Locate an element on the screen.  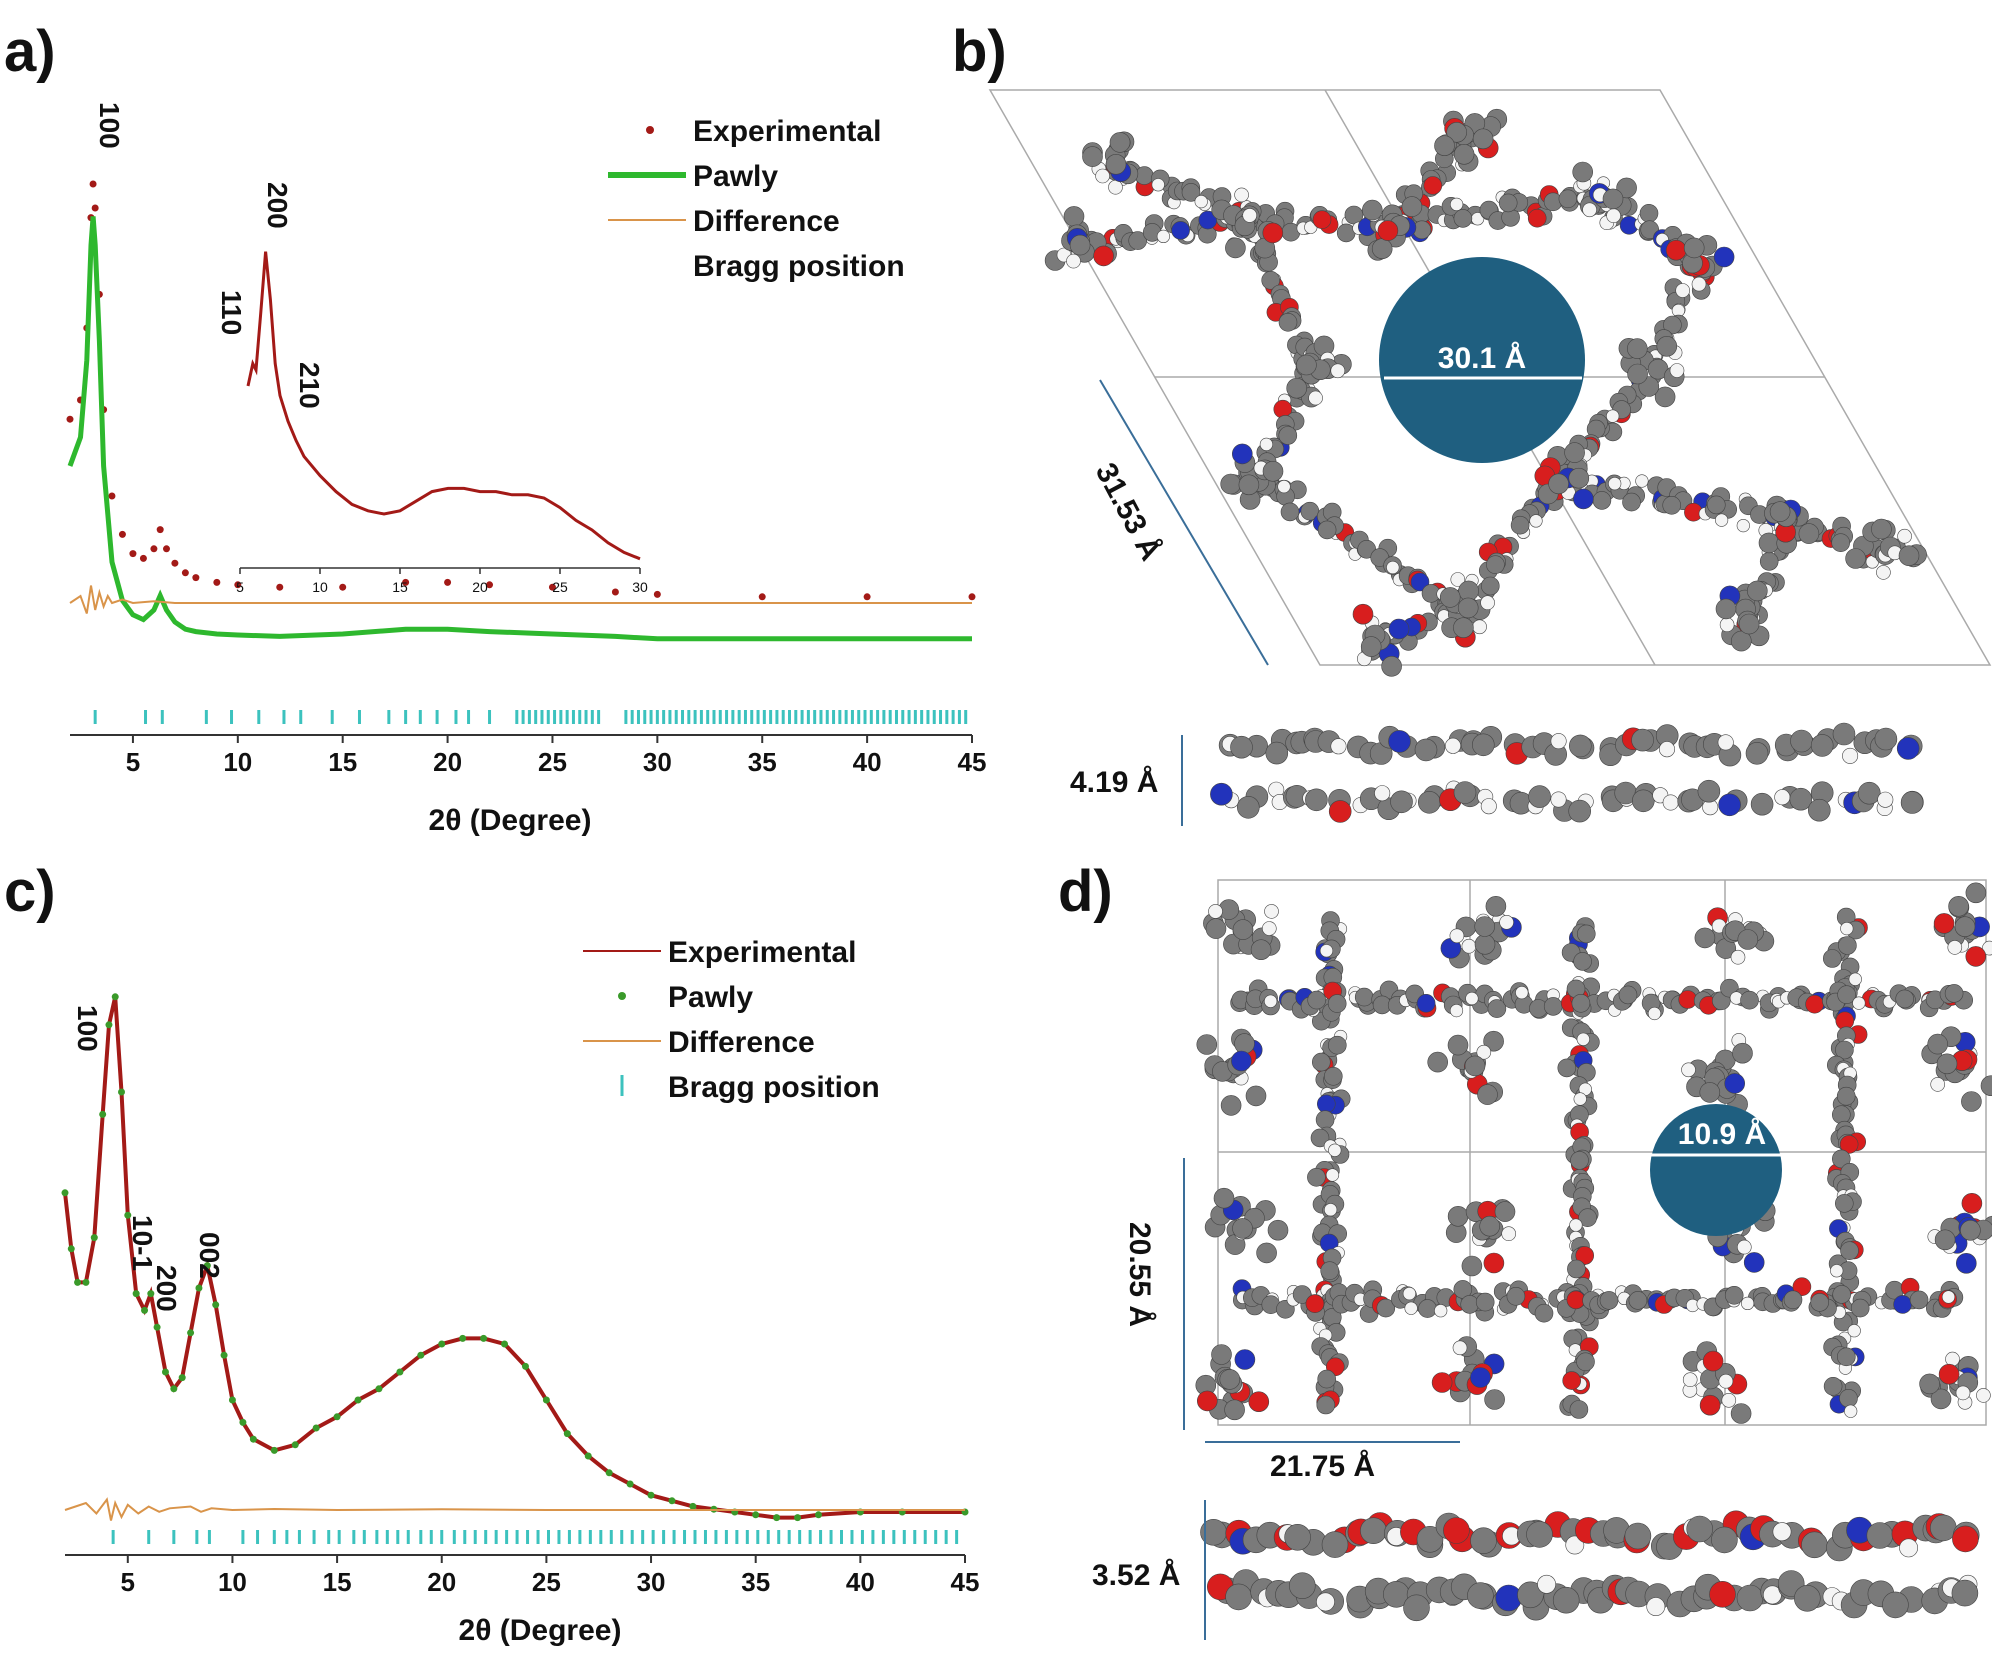
pore-sphere-d is located at coordinates (1716, 1170).